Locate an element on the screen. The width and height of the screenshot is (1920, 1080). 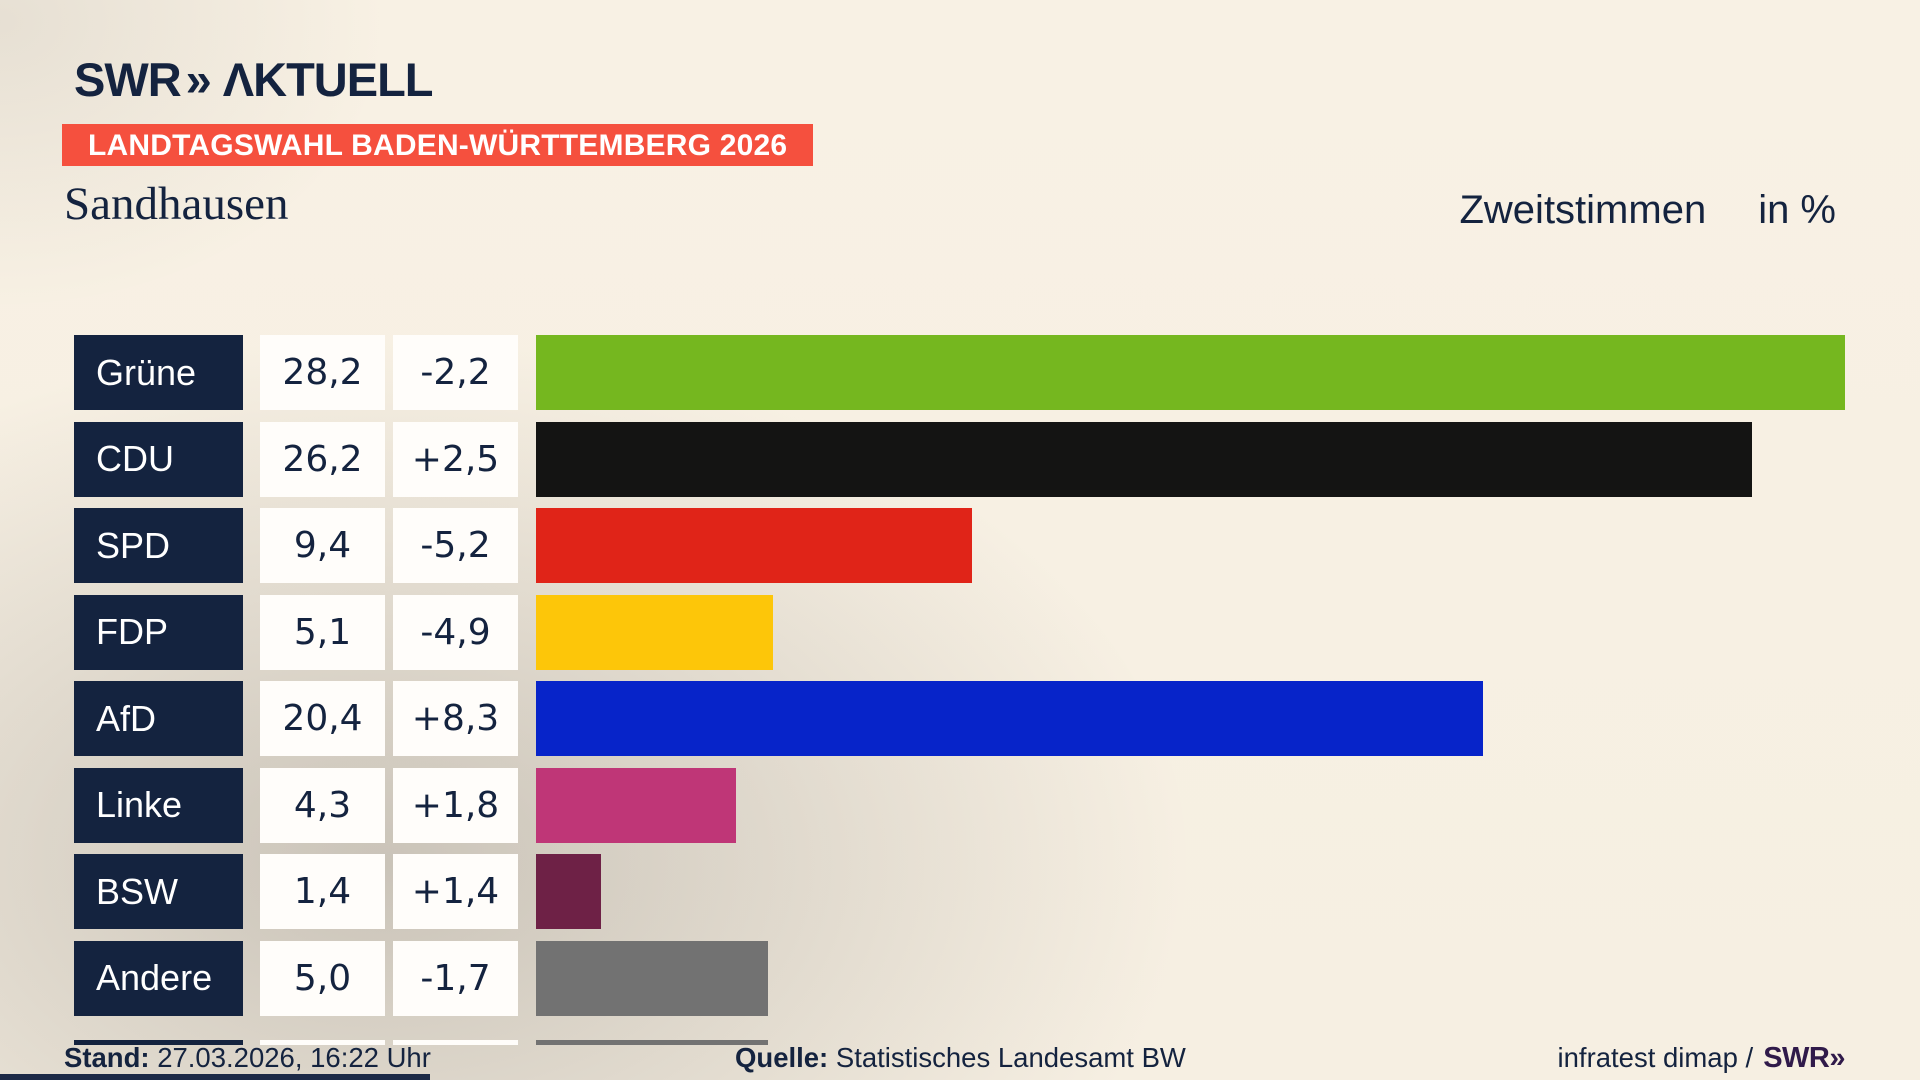
cutoff-row is located at coordinates (959, 1042).